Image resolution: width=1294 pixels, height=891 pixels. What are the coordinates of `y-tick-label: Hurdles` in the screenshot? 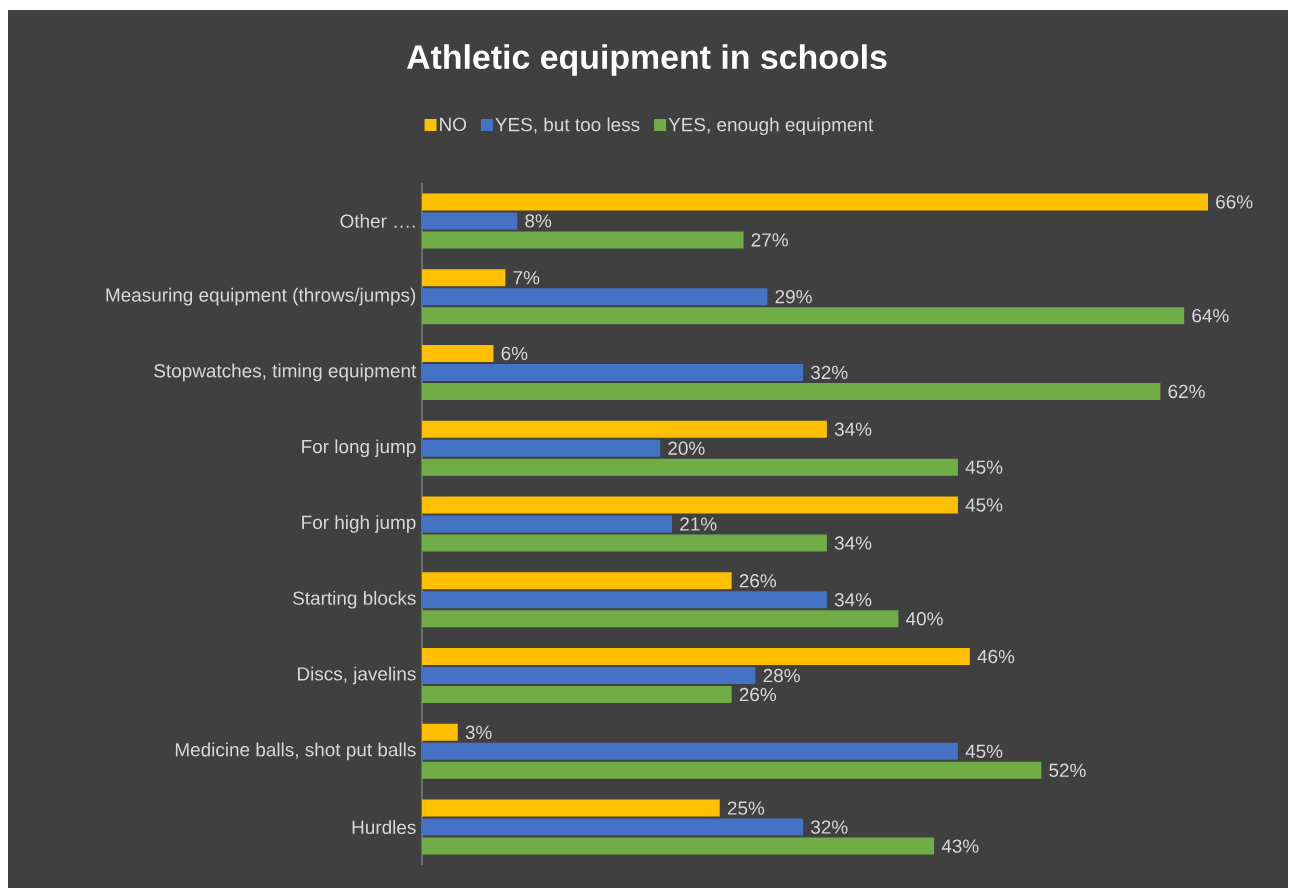 It's located at (384, 827).